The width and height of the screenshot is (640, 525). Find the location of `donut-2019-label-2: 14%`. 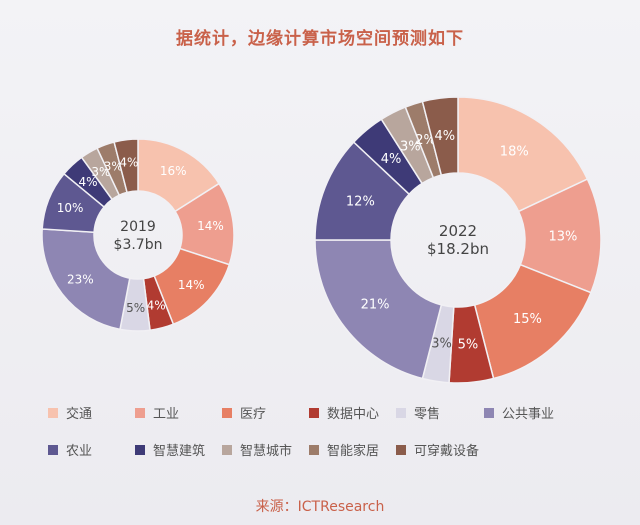

donut-2019-label-2: 14% is located at coordinates (191, 285).